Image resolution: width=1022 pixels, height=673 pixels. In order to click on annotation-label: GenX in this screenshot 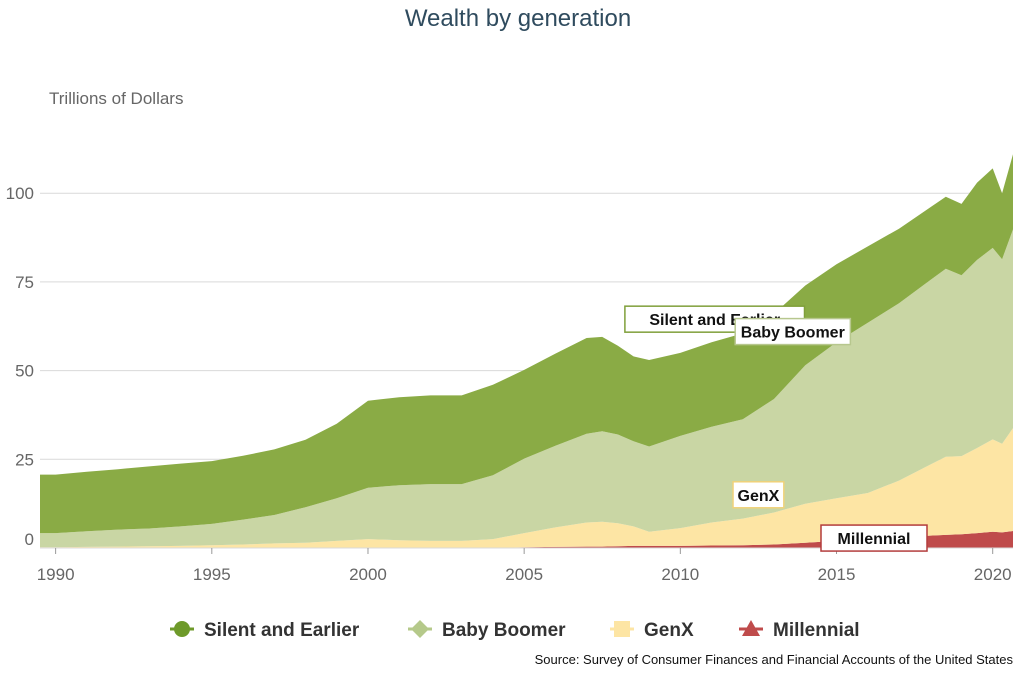, I will do `click(759, 496)`.